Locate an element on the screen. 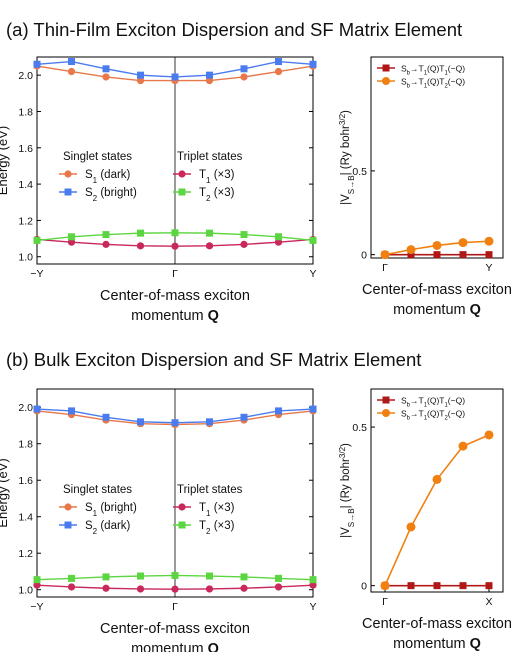  legend-label: S2 (bright) is located at coordinates (111, 195).